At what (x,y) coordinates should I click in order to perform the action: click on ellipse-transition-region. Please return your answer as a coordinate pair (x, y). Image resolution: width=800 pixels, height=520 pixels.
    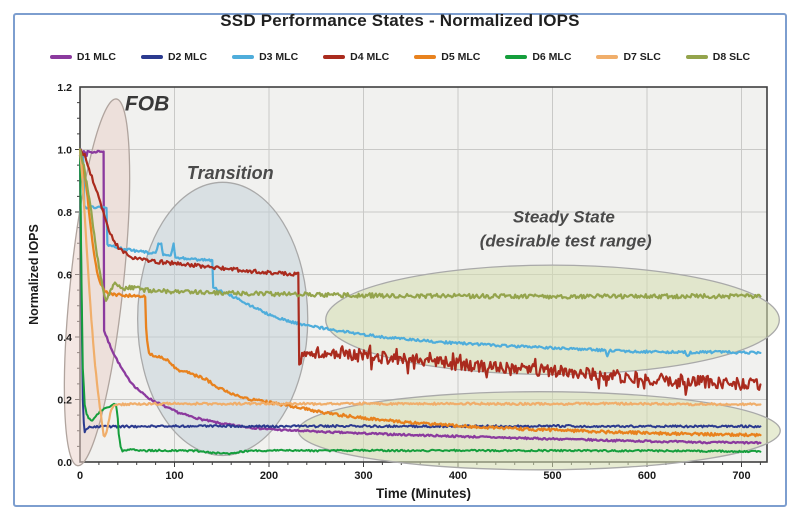
    Looking at the image, I should click on (222, 319).